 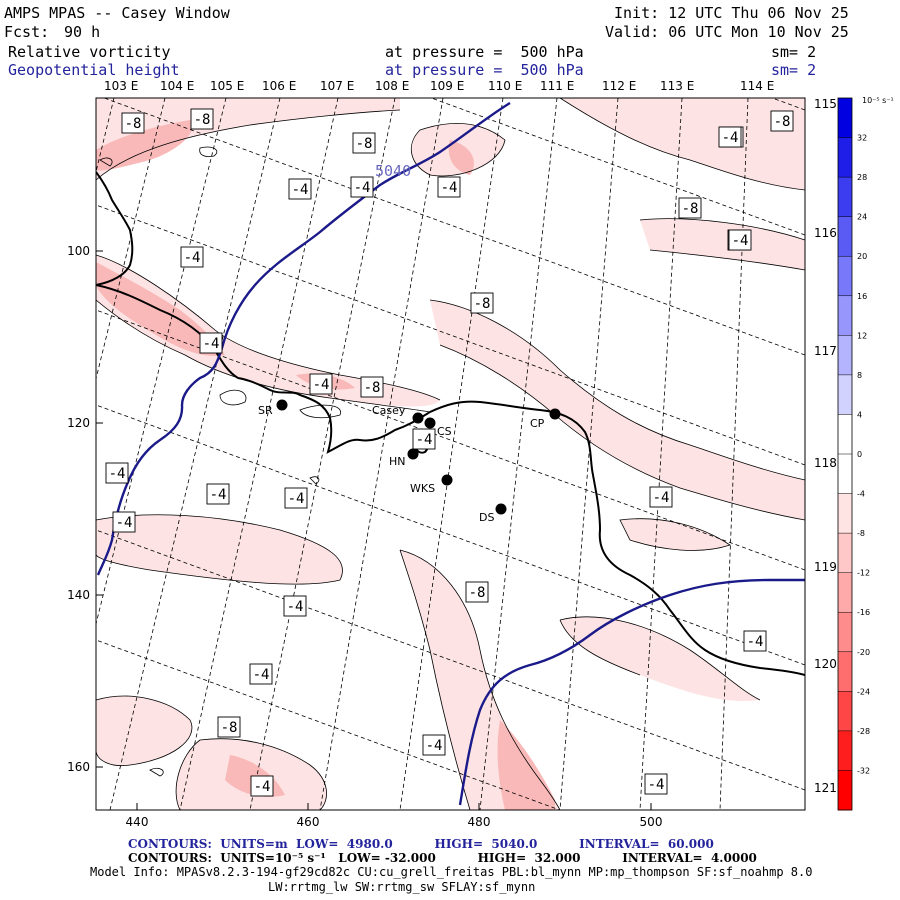 What do you see at coordinates (859, 375) in the screenshot?
I see `colorbar-level-label: 8` at bounding box center [859, 375].